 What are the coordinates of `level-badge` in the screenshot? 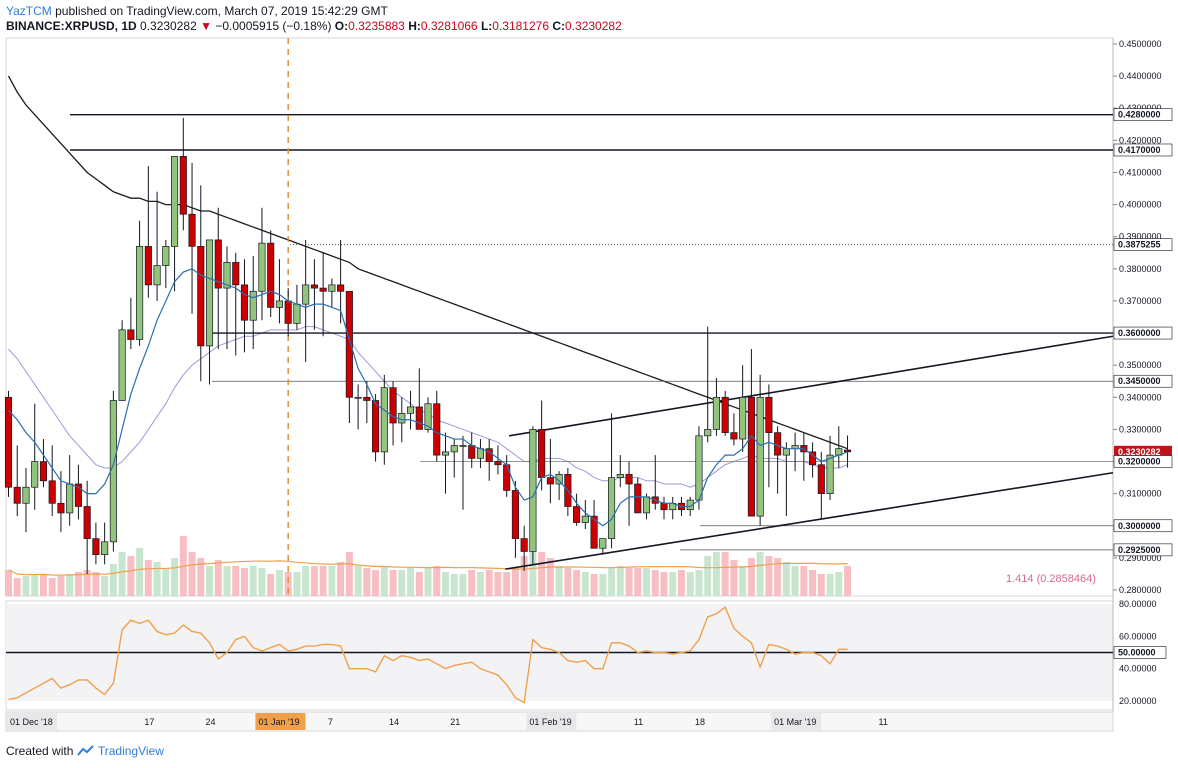 It's located at (1143, 461).